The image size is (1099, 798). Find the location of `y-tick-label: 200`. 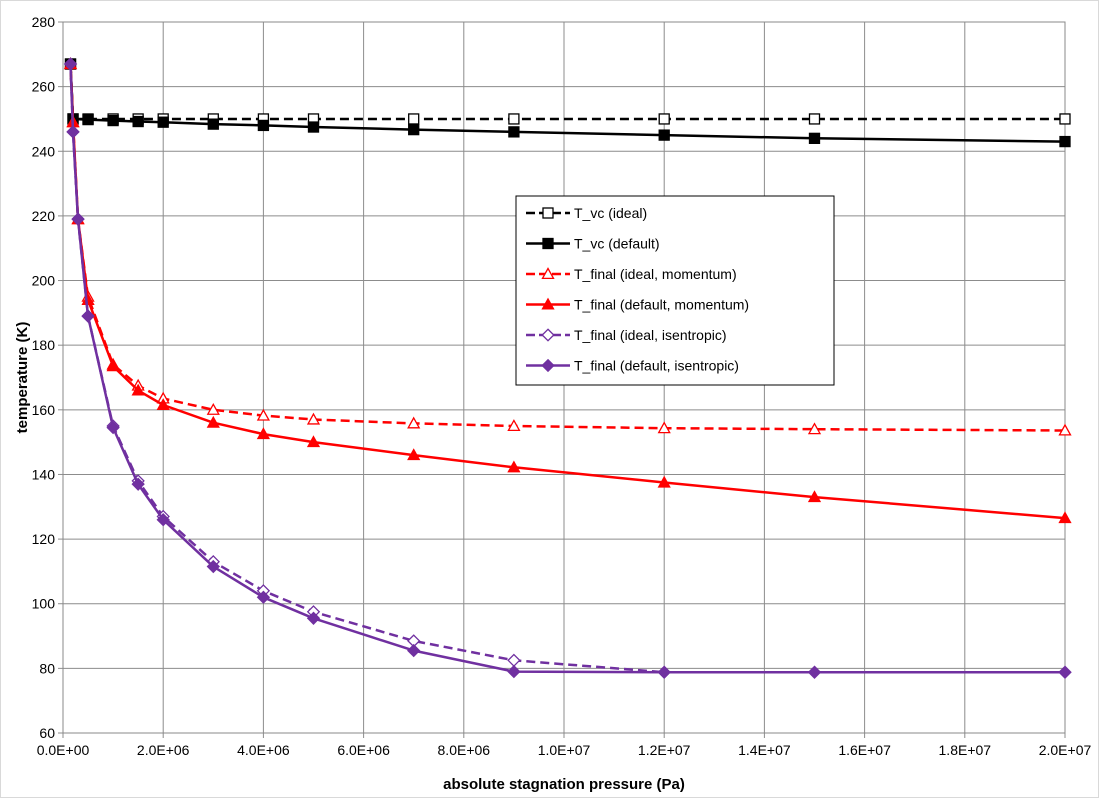

y-tick-label: 200 is located at coordinates (44, 281).